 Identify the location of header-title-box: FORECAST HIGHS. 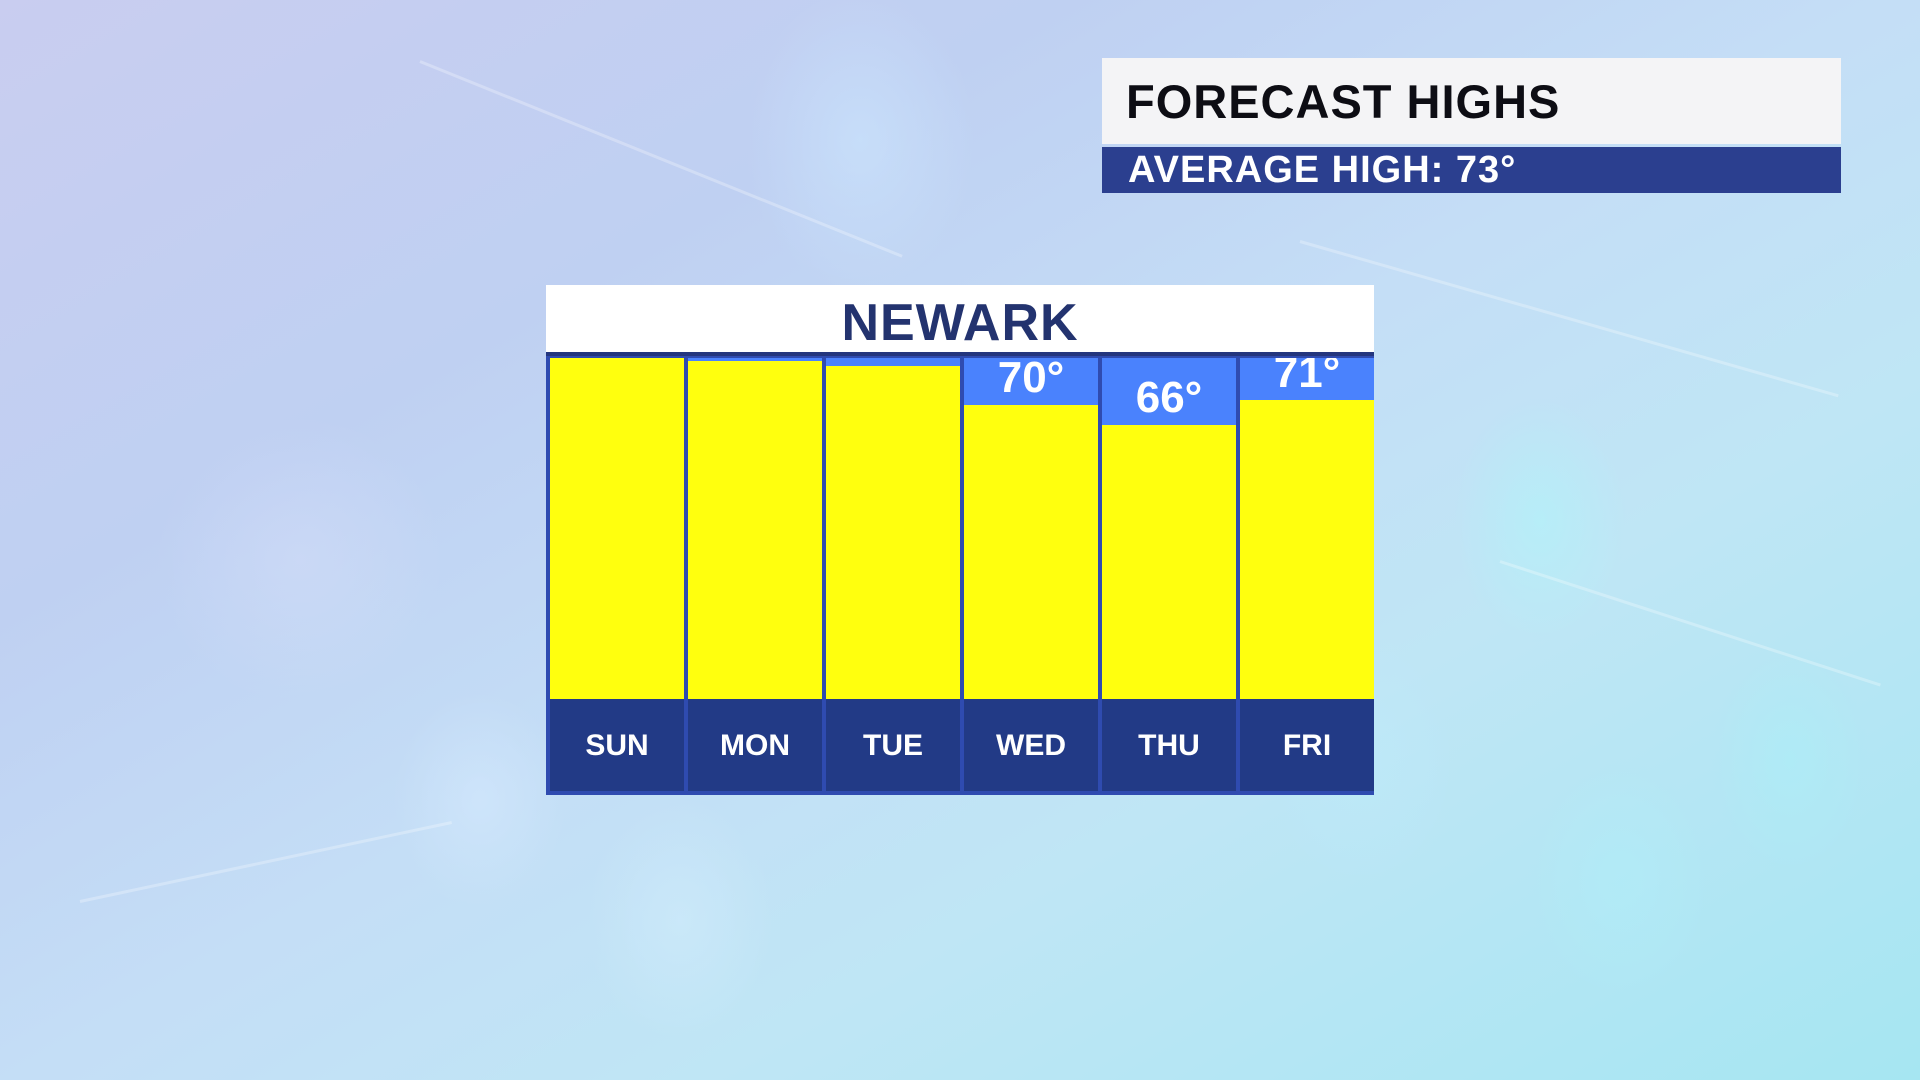
(1471, 101).